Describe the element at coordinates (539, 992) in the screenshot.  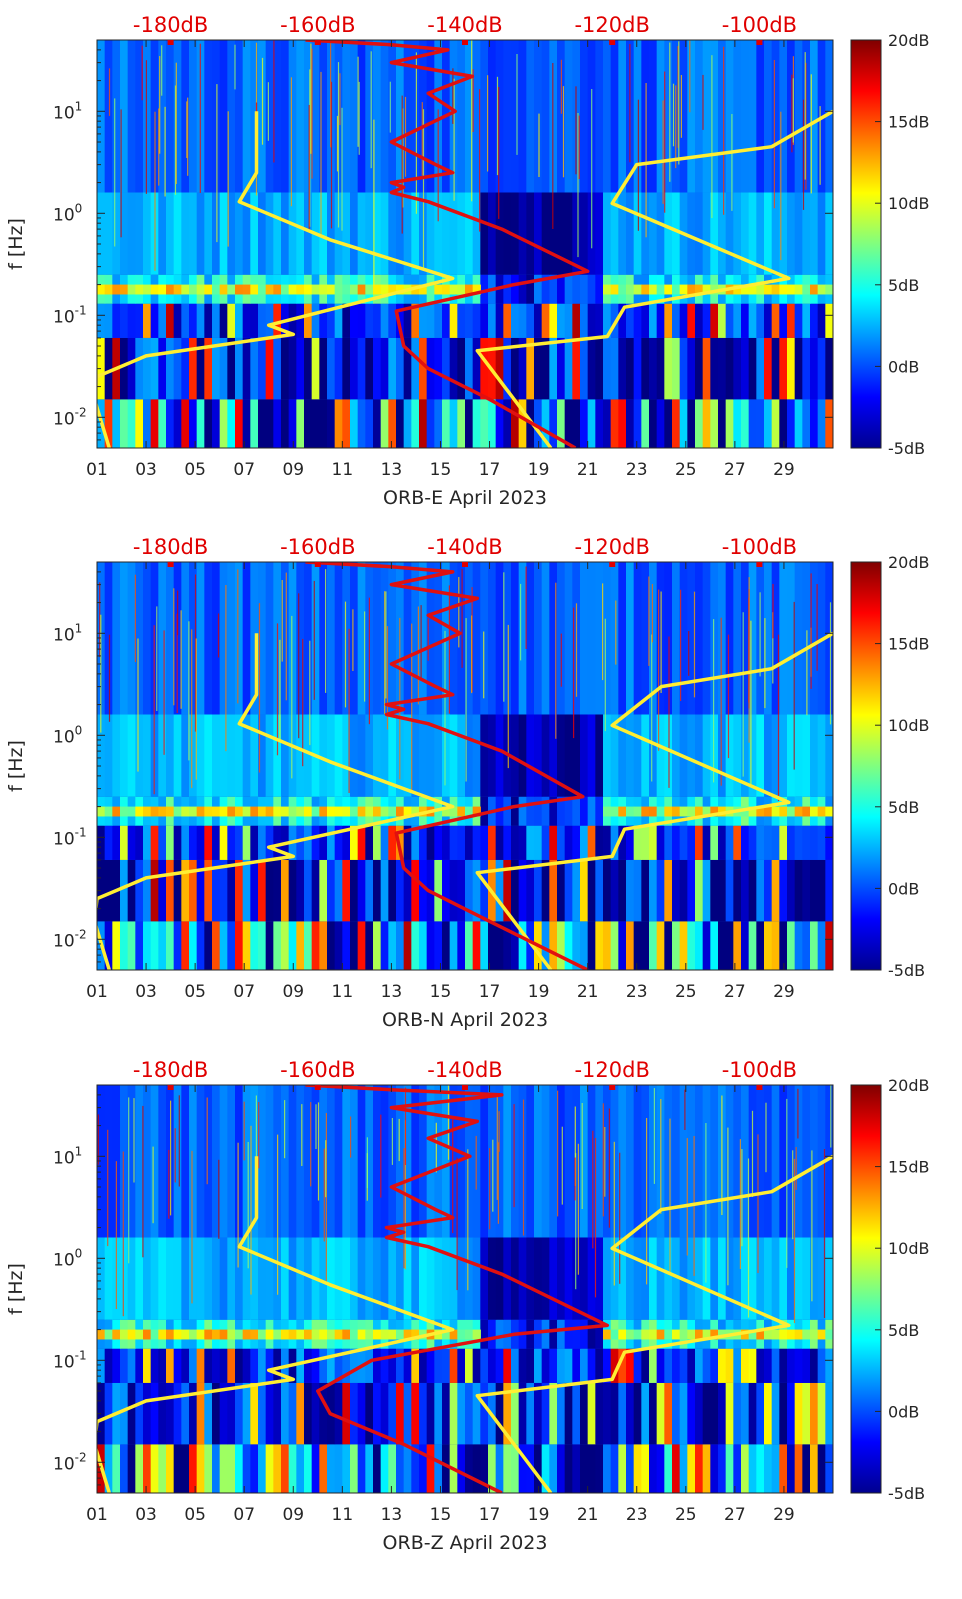
I see `x-tick-label: 19` at that location.